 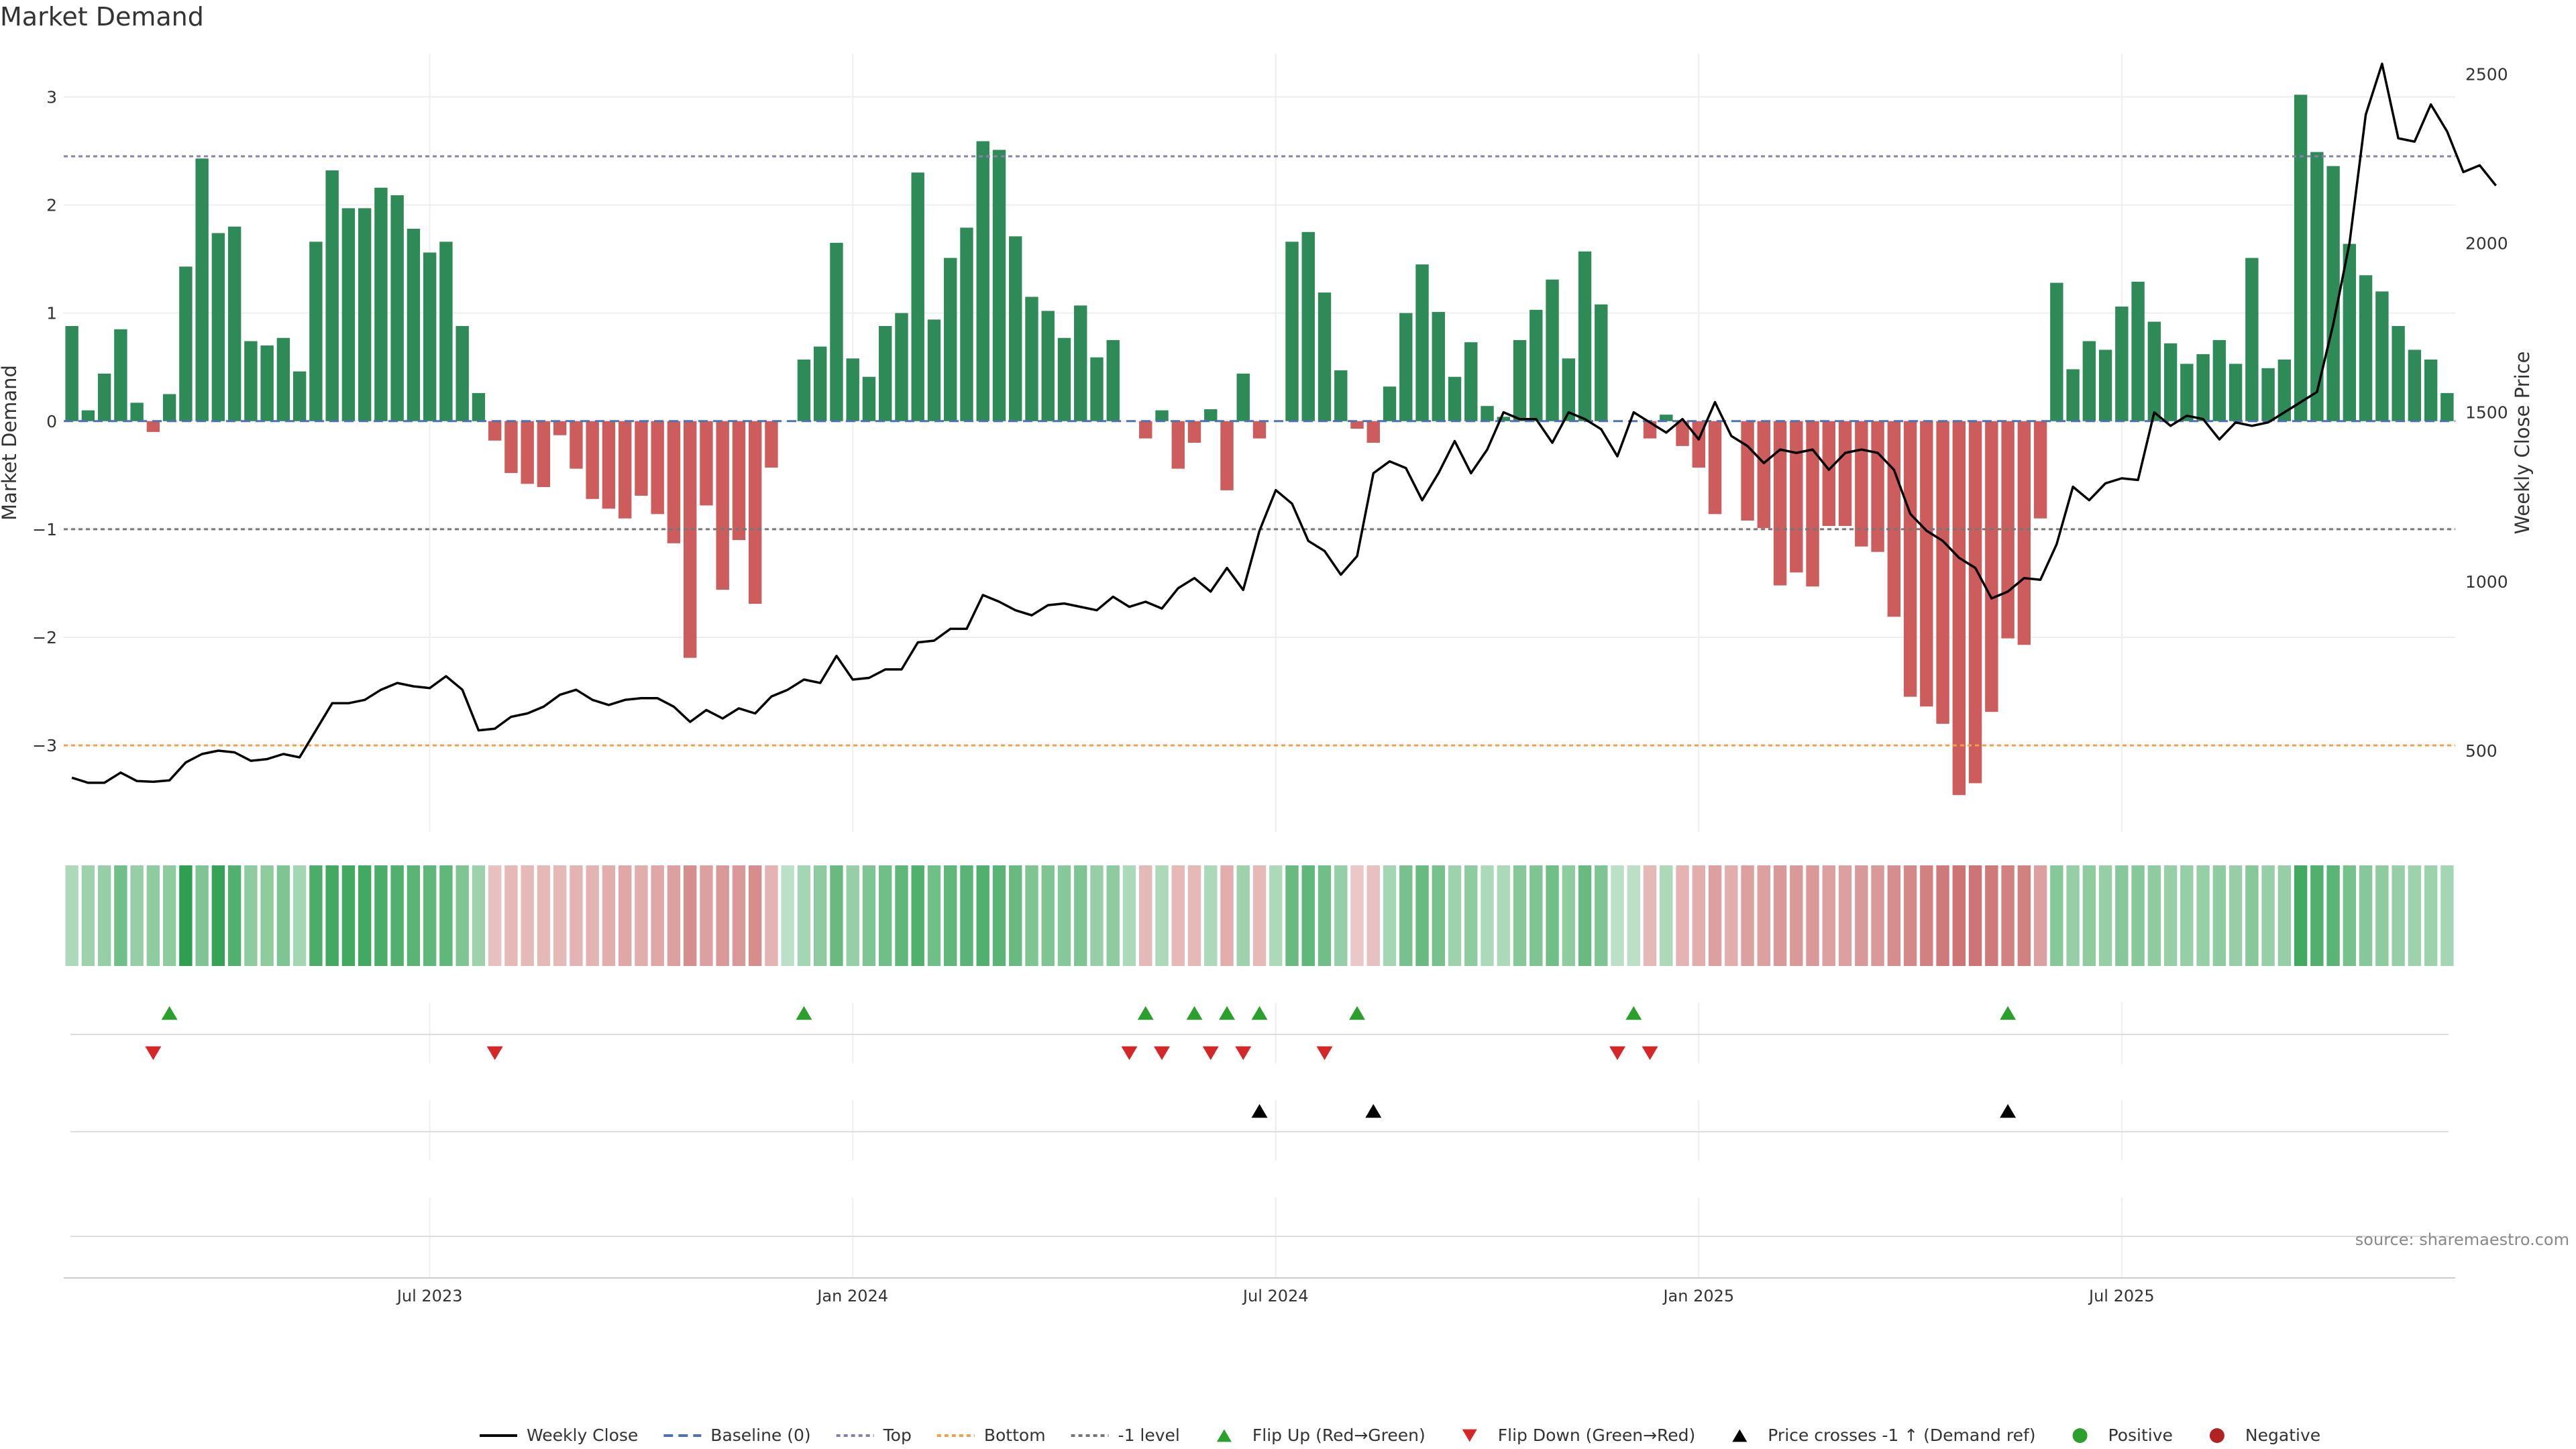 I want to click on x-tick-label: Jul 2024, so click(x=1275, y=1296).